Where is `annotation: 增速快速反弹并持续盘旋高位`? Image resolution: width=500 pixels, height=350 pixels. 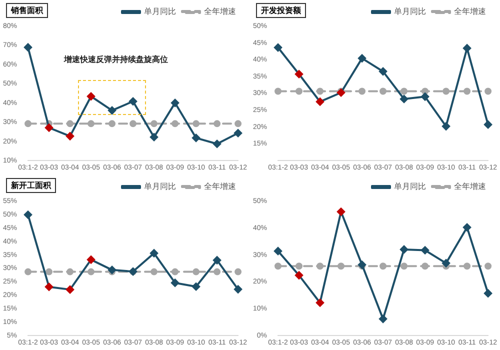
annotation: 增速快速反弹并持续盘旋高位 is located at coordinates (115, 59).